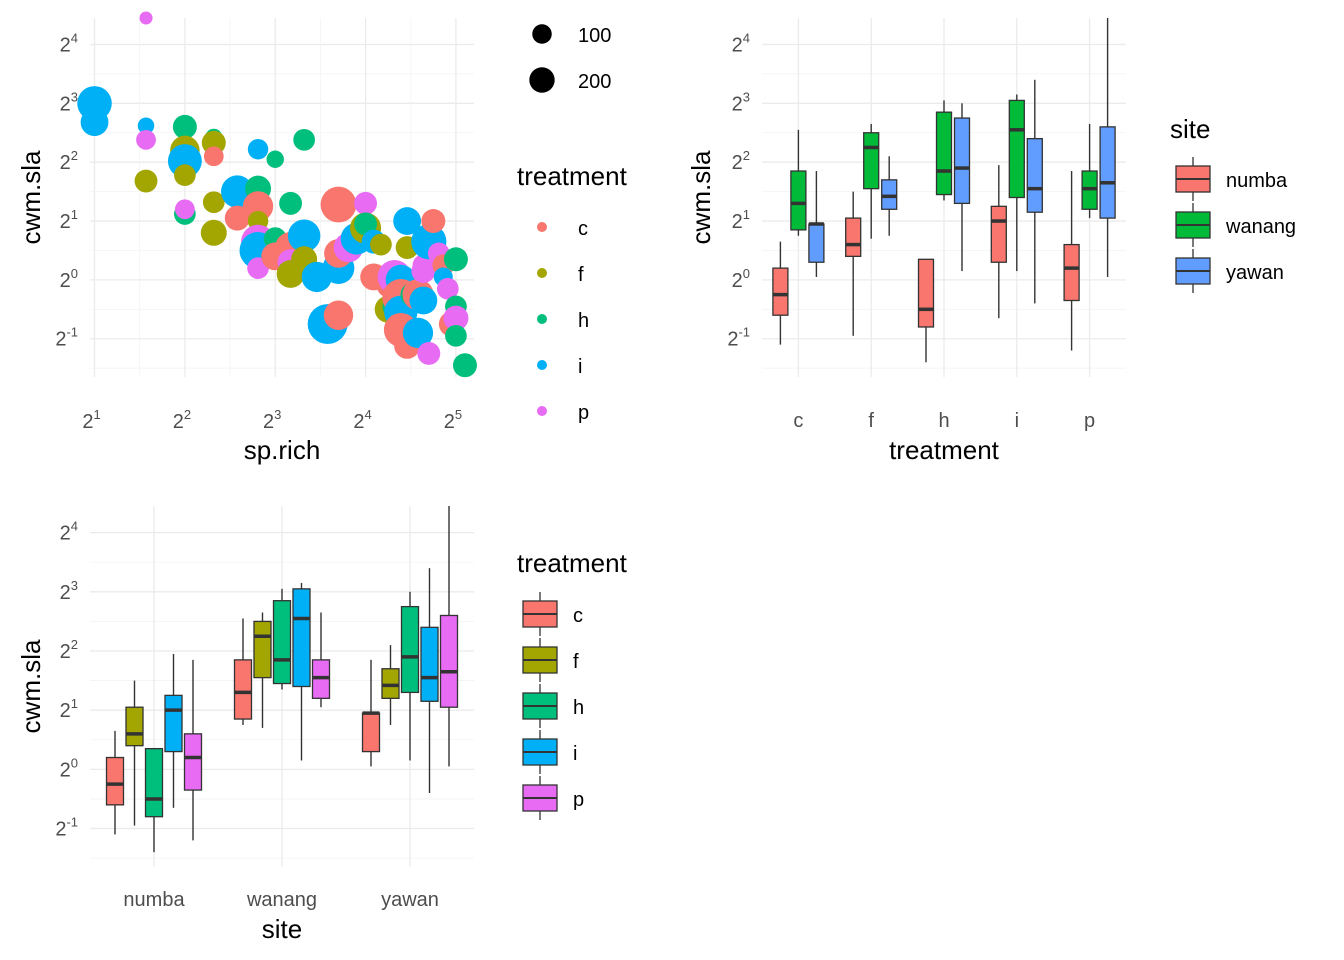  What do you see at coordinates (262, 649) in the screenshot?
I see `box-wanang-f` at bounding box center [262, 649].